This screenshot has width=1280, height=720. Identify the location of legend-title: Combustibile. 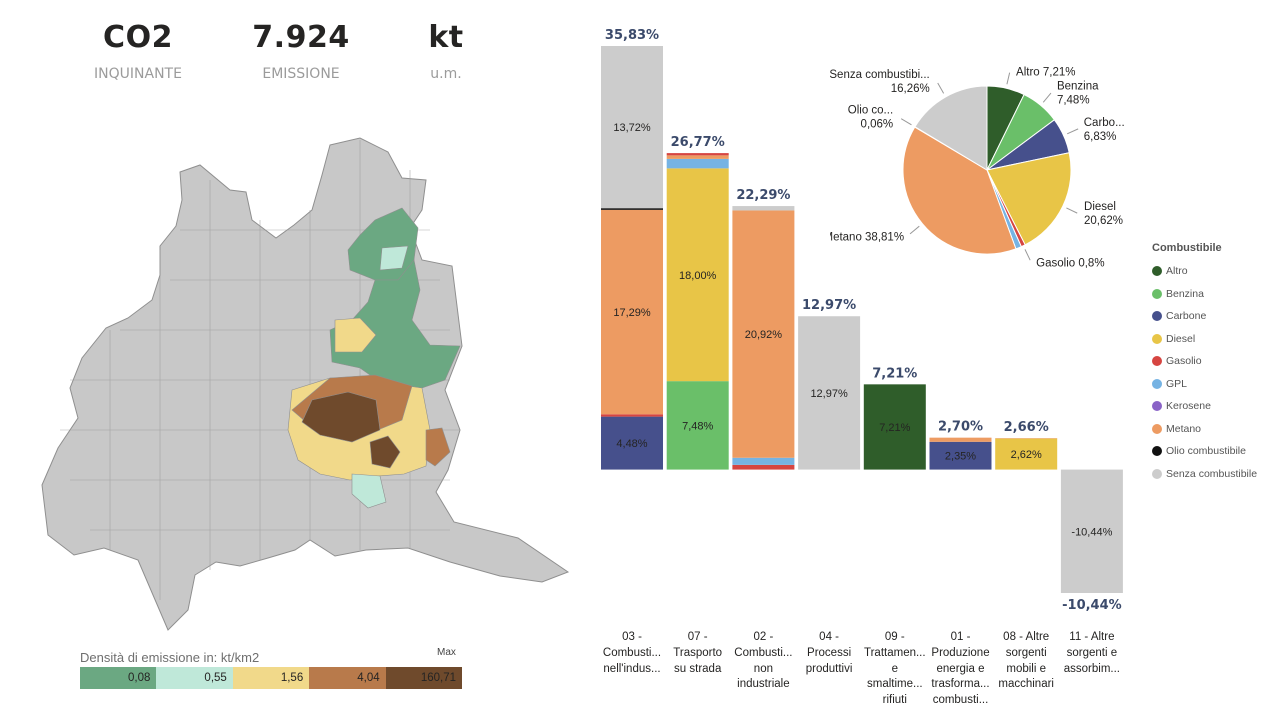
(1187, 248).